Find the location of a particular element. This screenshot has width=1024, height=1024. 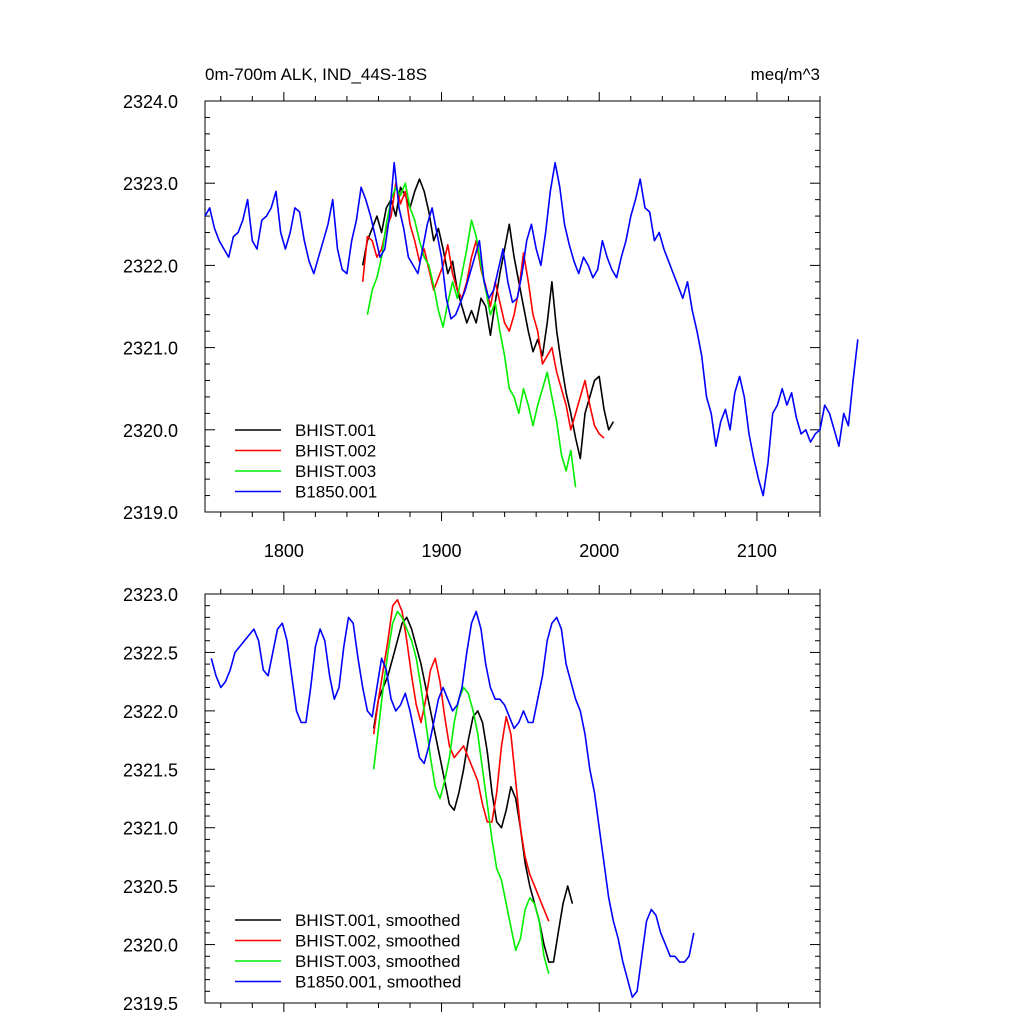

legend-label: BHIST.001 is located at coordinates (335, 430).